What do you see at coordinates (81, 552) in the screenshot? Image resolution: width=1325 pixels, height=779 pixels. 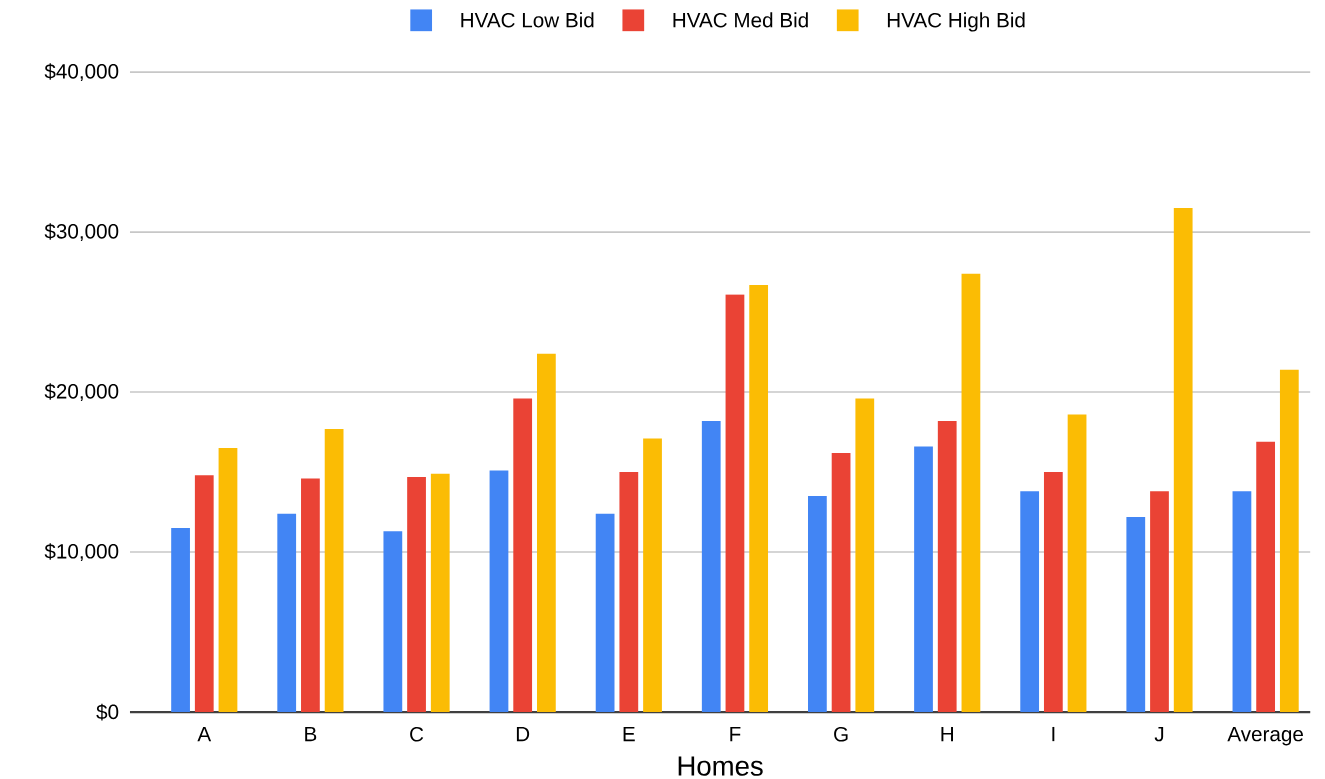 I see `y-tick-label: $10,000` at bounding box center [81, 552].